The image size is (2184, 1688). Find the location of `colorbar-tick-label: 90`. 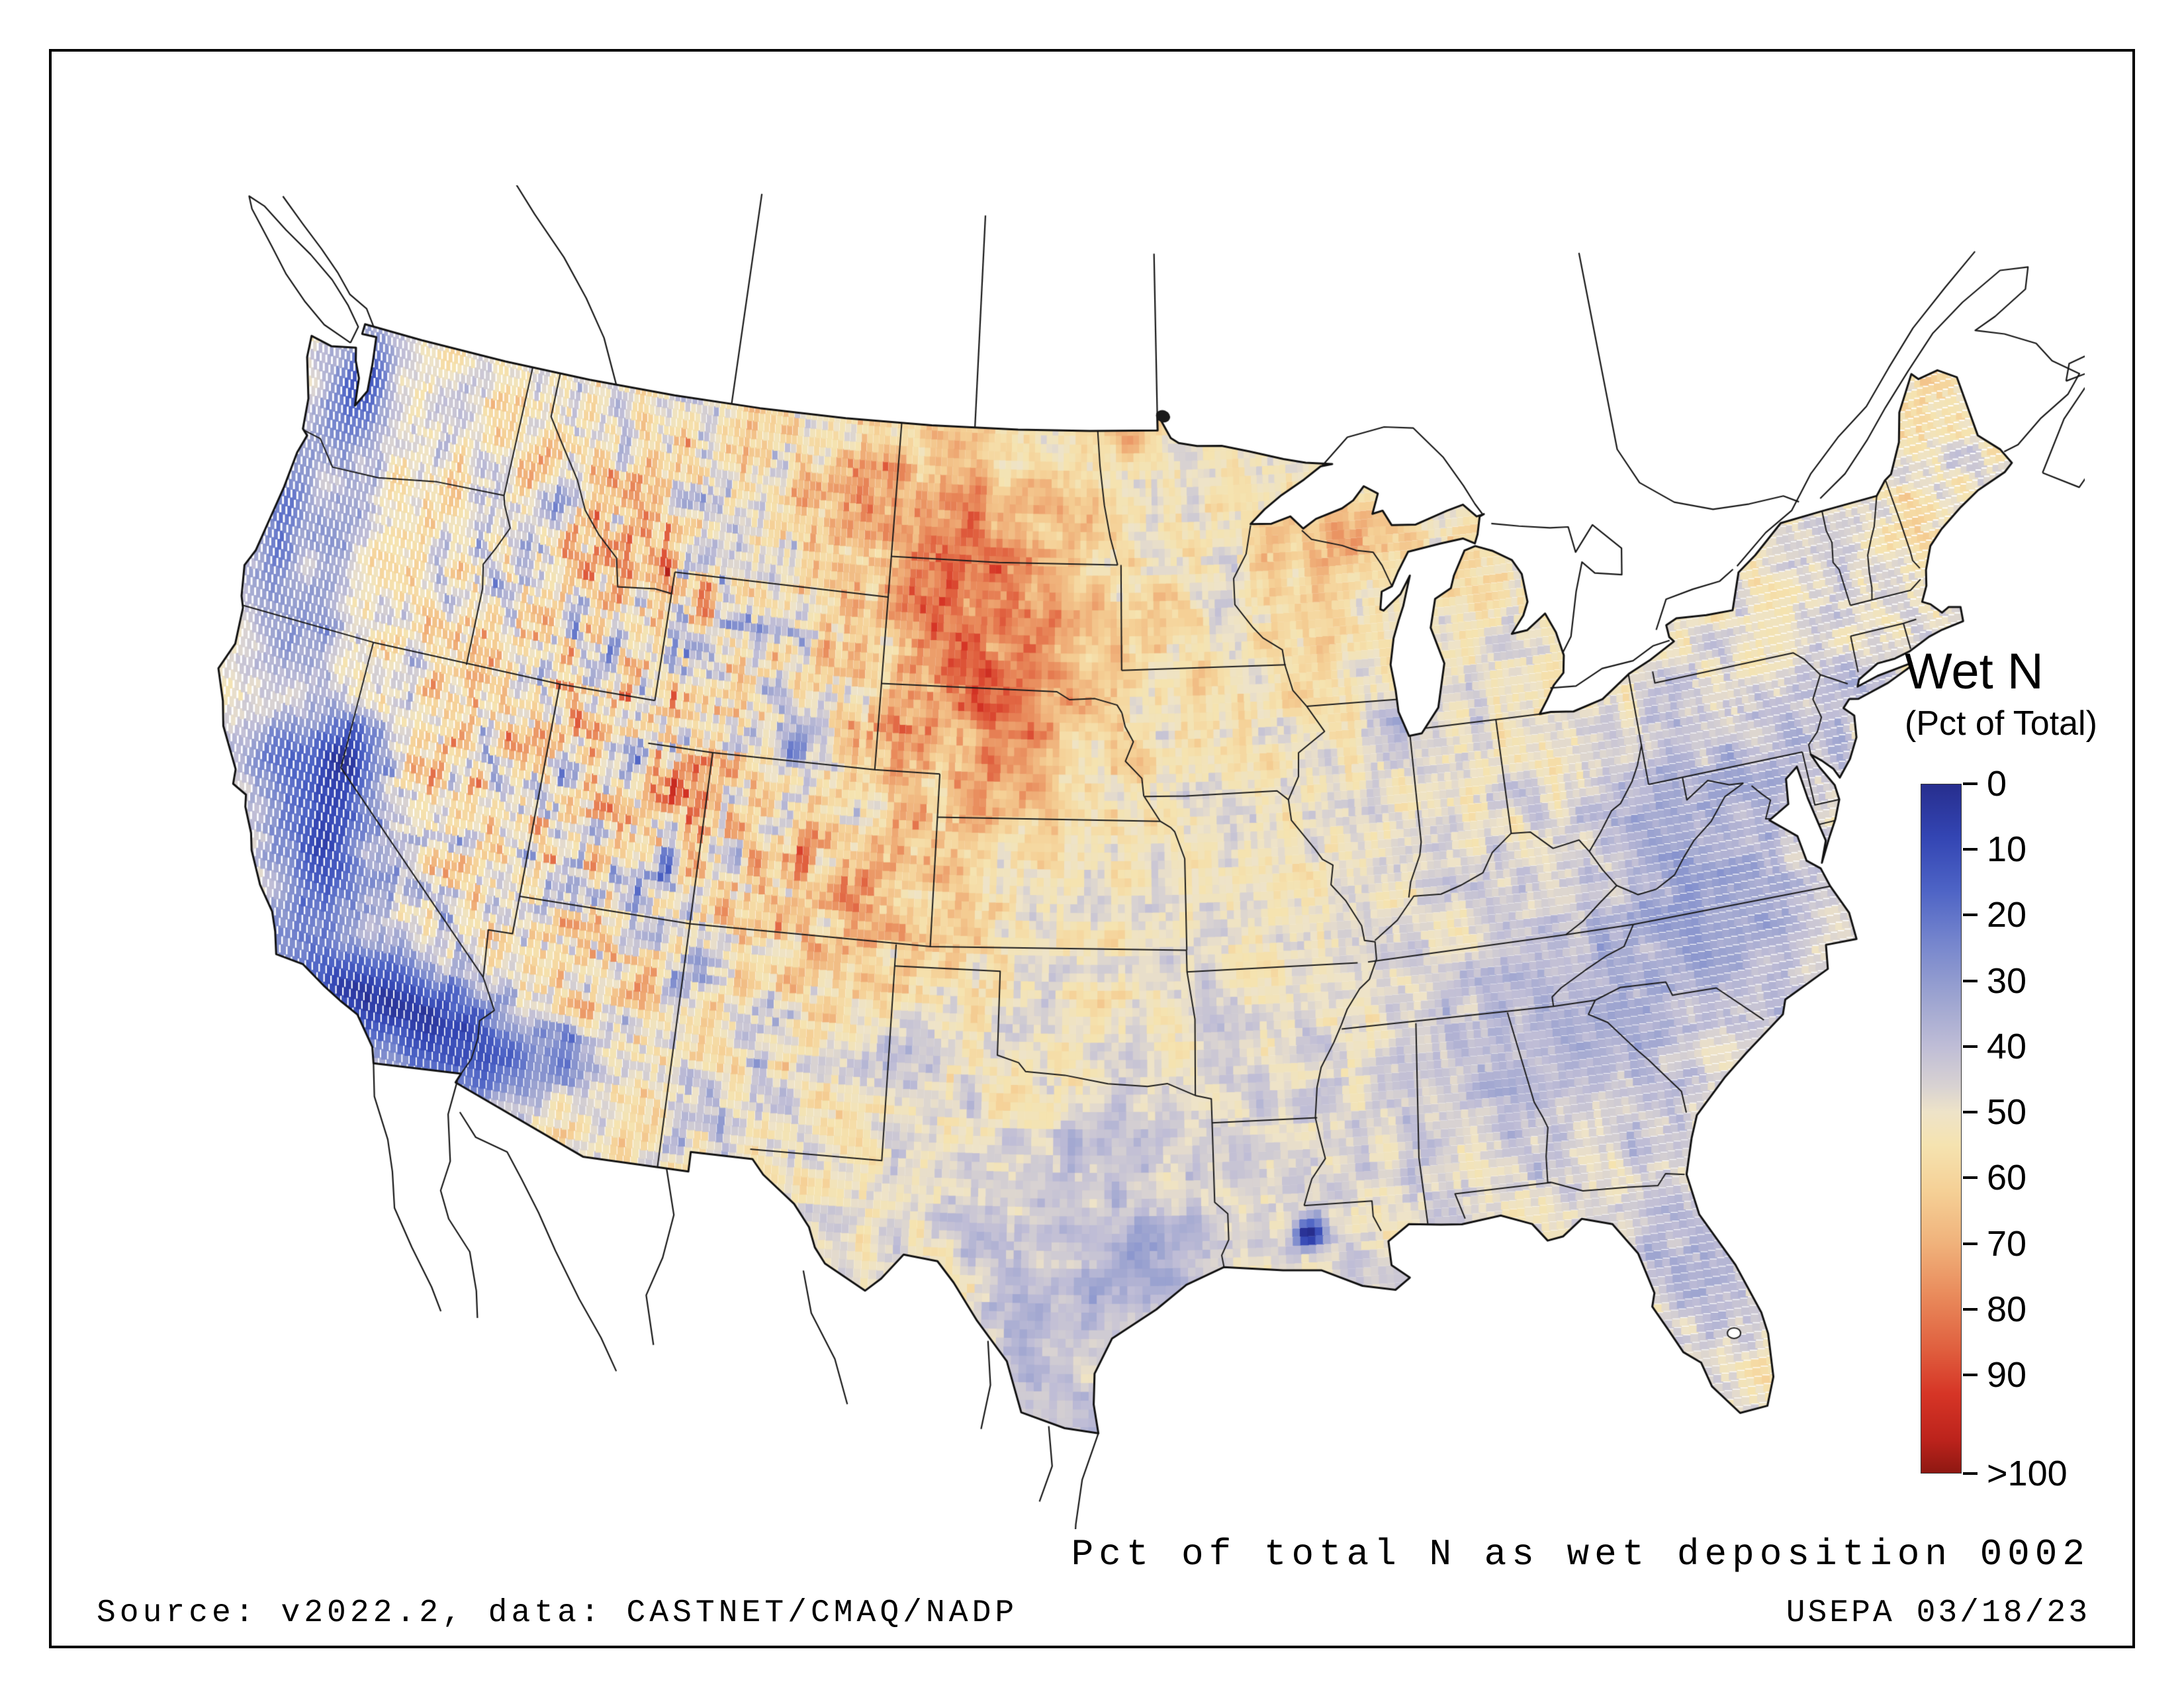

colorbar-tick-label: 90 is located at coordinates (2007, 1375).